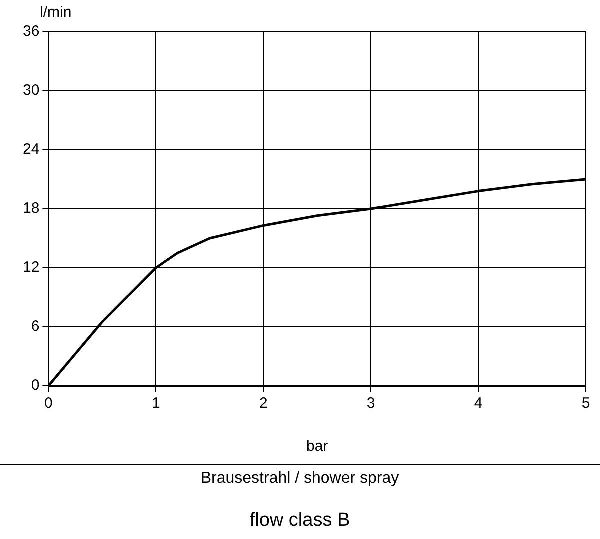 The image size is (600, 539). I want to click on y-tick-label: 36, so click(31, 31).